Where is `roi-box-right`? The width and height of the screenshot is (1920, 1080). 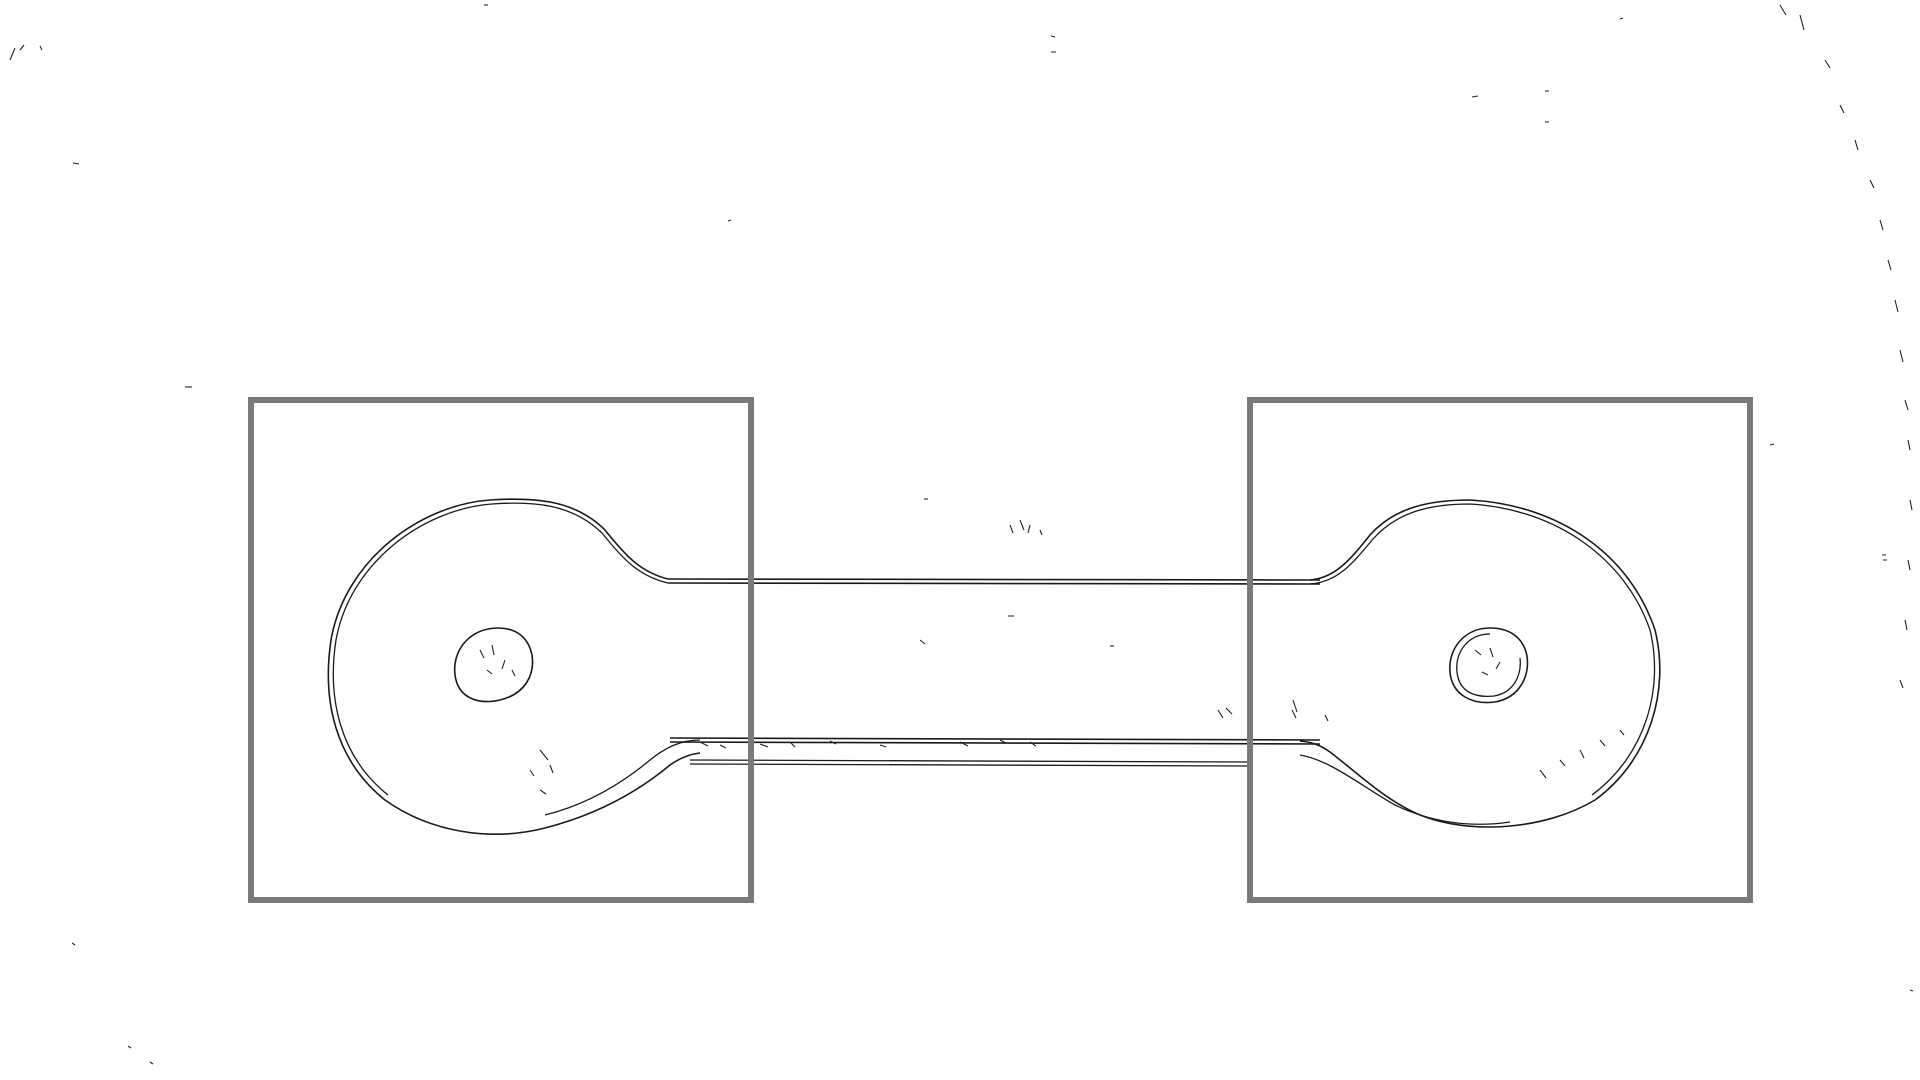 roi-box-right is located at coordinates (1500, 650).